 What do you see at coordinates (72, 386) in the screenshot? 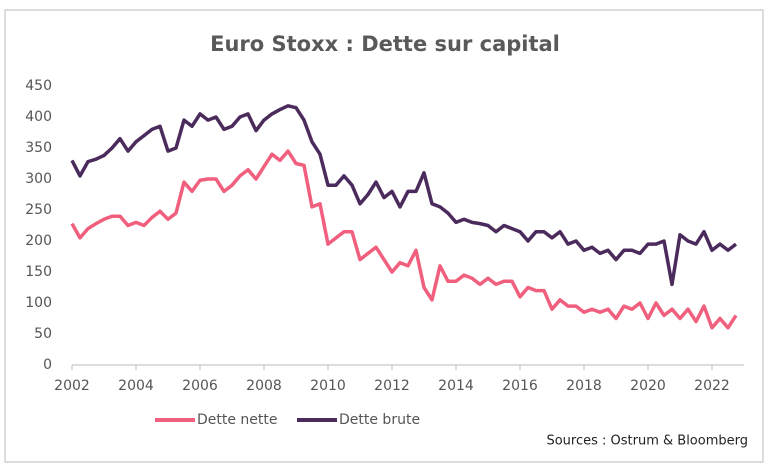
I see `x-tick-label: 2002` at bounding box center [72, 386].